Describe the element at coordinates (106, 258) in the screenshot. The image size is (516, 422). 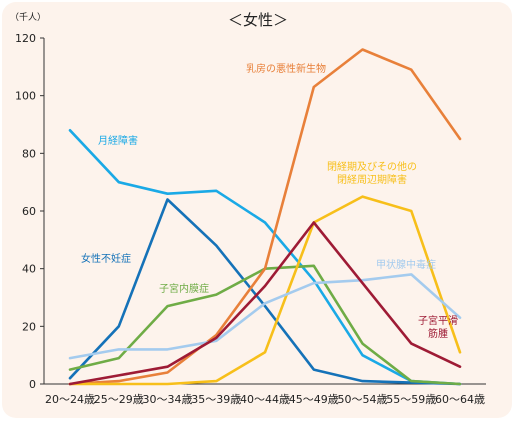
I see `series-annotation: 女性不妊症` at that location.